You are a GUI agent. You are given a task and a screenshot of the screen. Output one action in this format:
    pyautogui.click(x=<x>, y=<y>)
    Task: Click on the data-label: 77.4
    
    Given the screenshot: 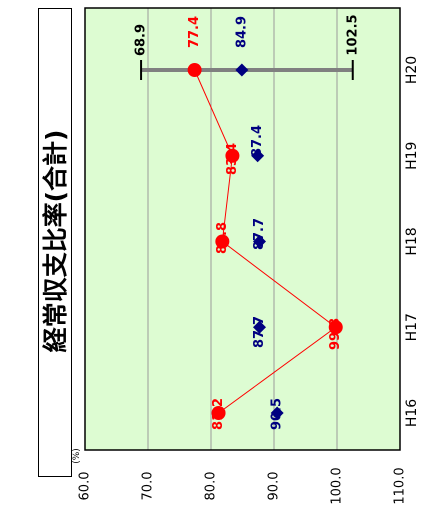 What is the action you would take?
    pyautogui.click(x=194, y=32)
    